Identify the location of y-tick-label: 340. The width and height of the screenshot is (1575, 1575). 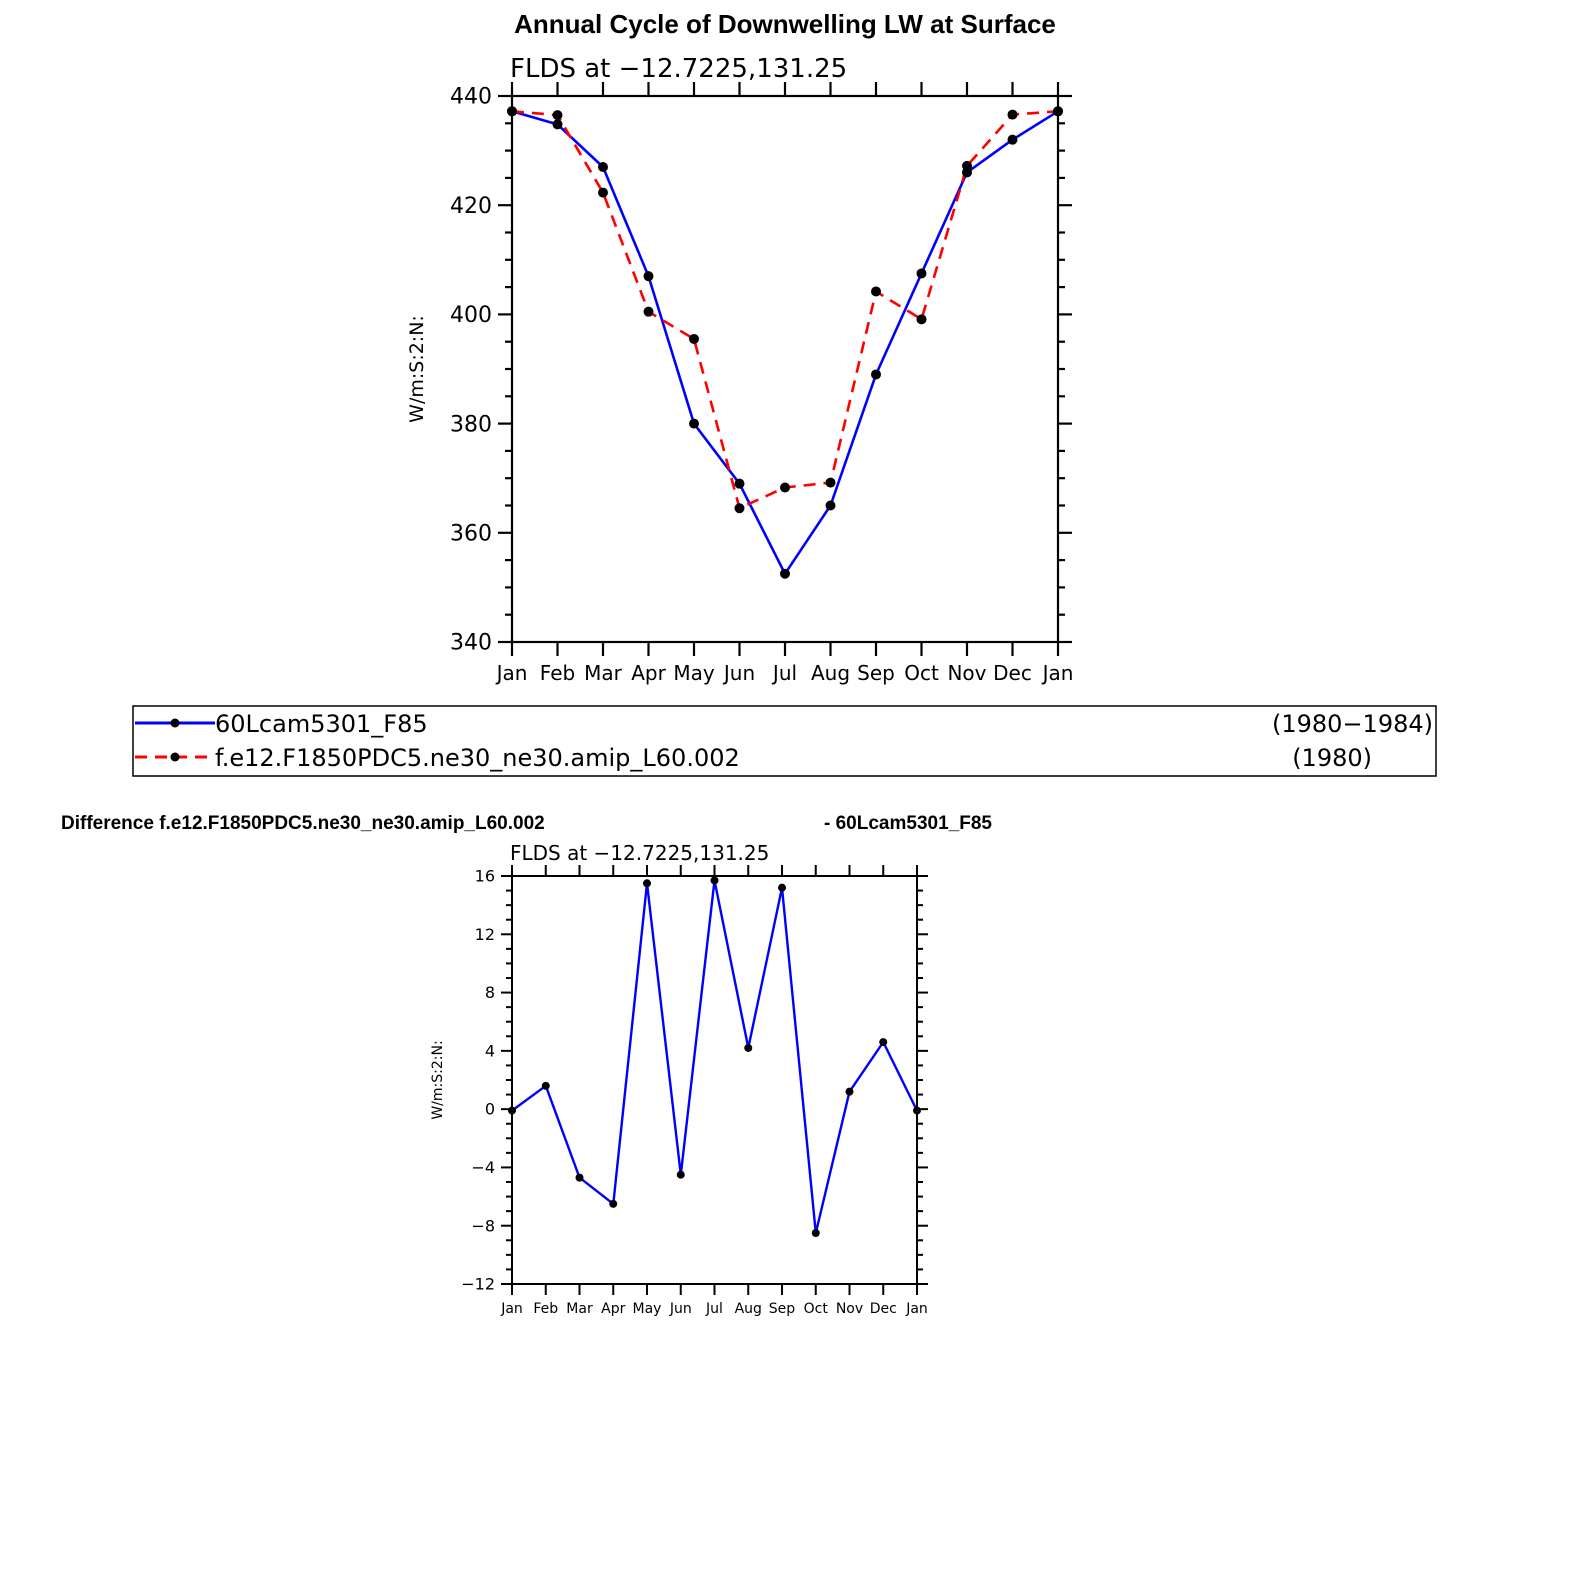
(471, 643).